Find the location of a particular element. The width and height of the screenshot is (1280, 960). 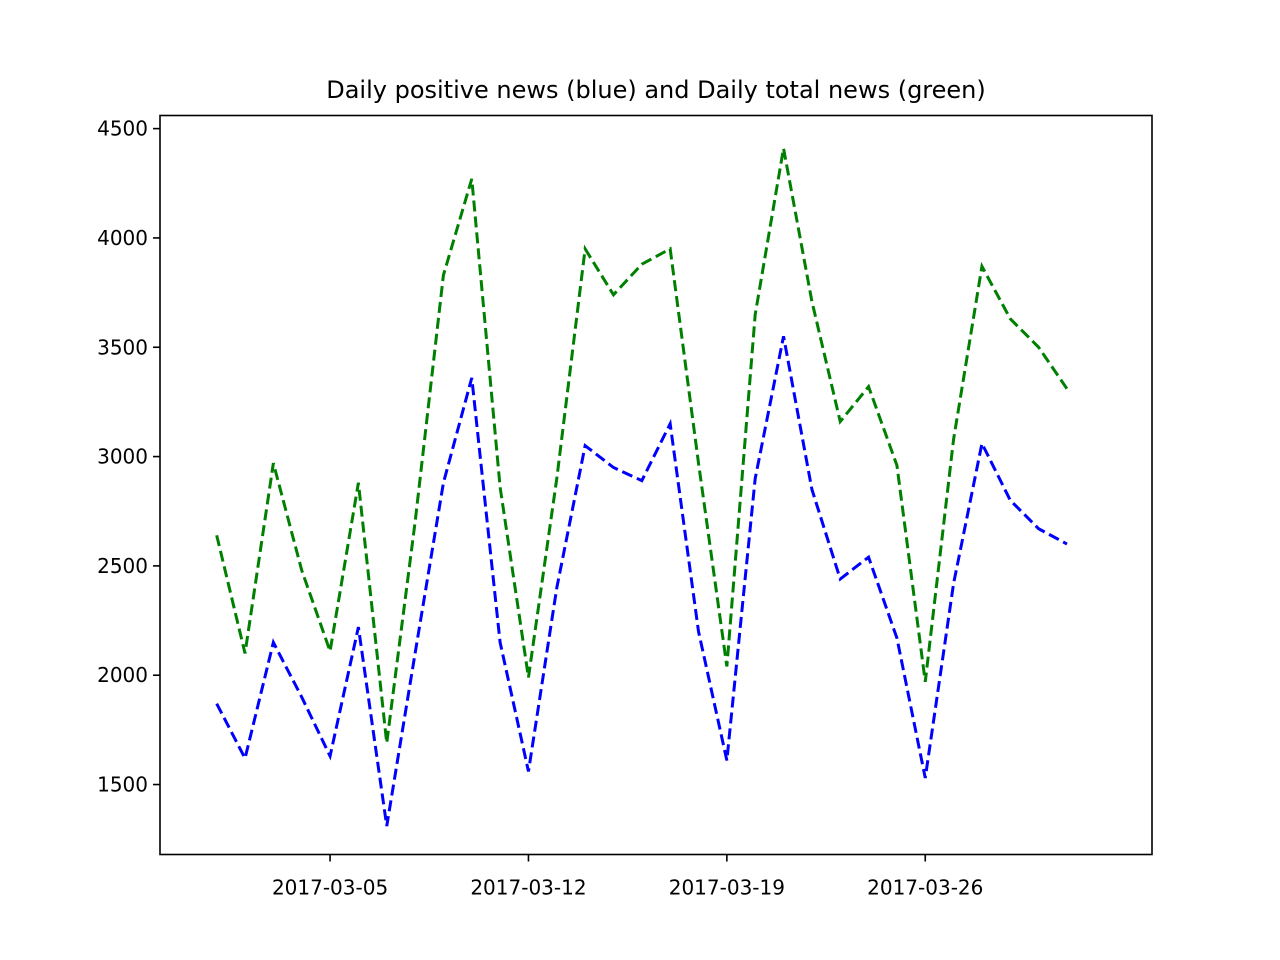

x-tick-label: 2017-03-26 is located at coordinates (925, 888).